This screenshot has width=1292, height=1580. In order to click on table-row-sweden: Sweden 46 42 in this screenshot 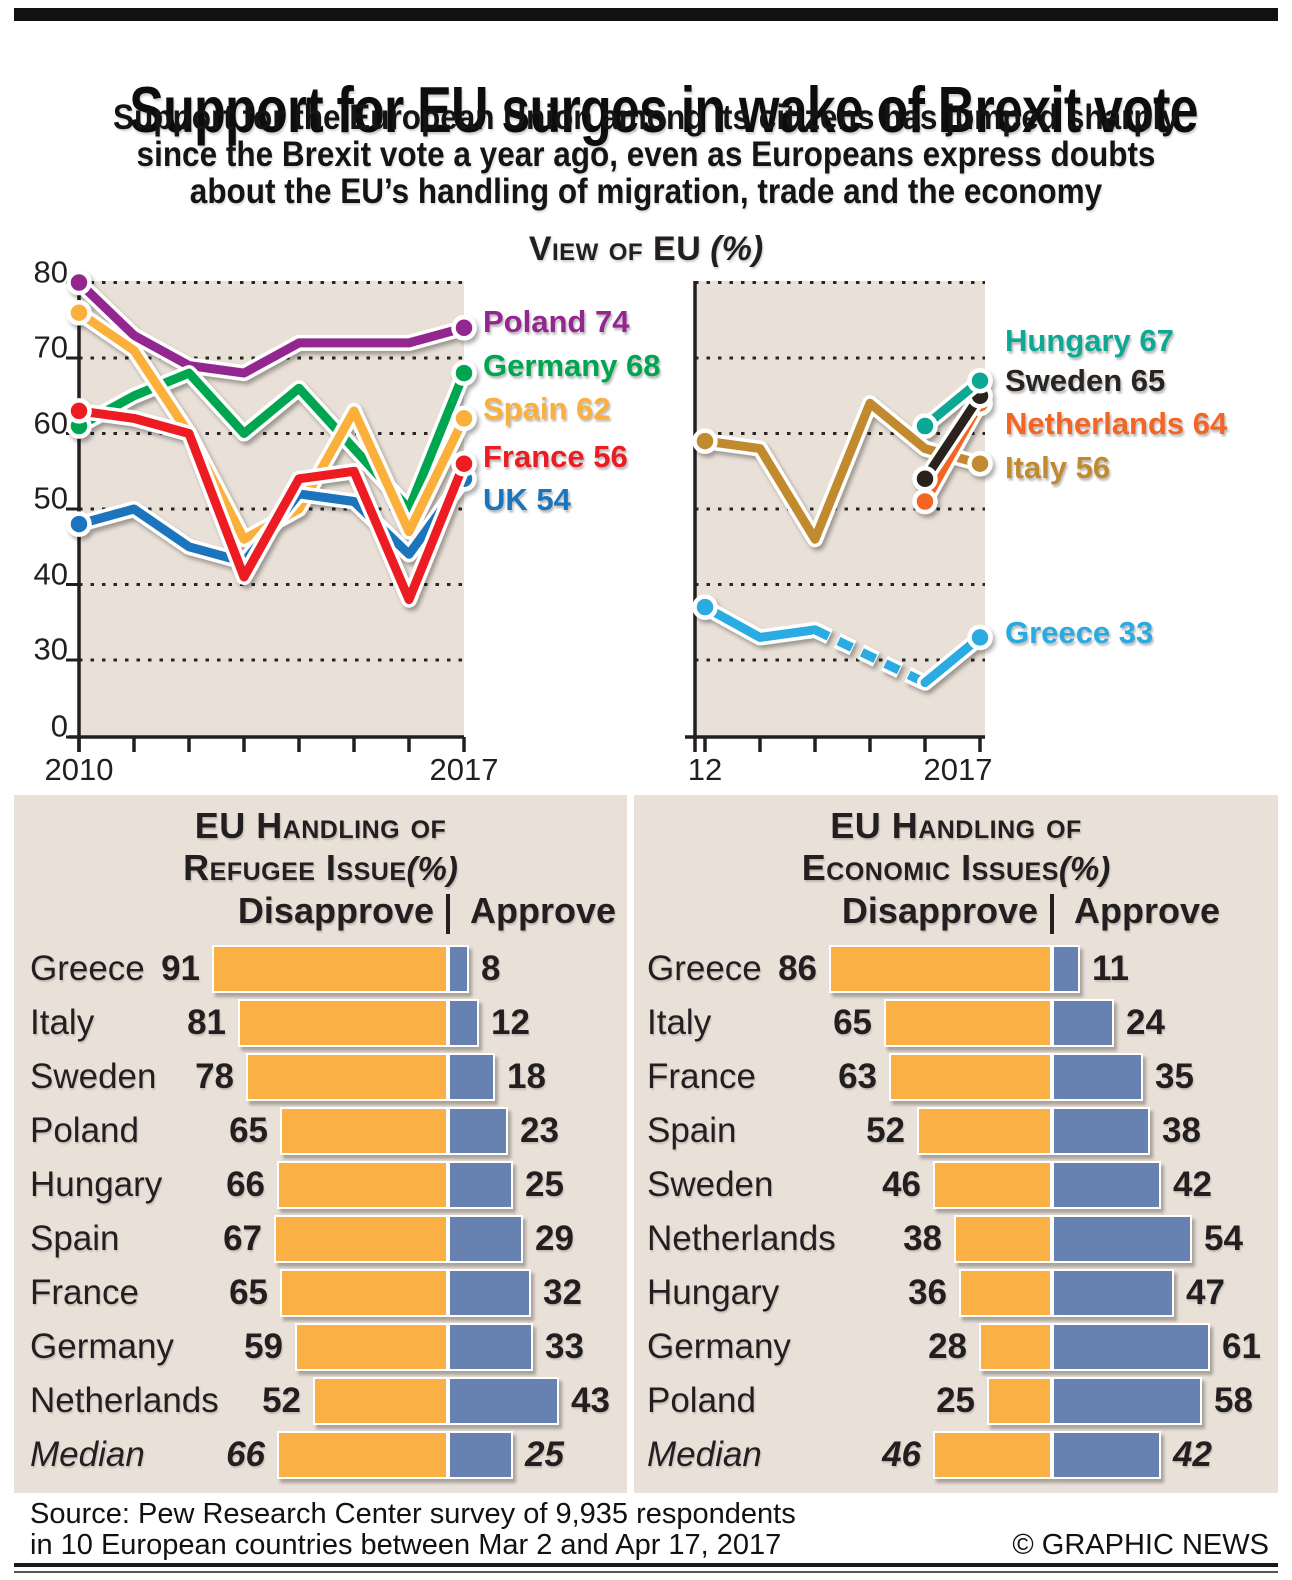, I will do `click(956, 1185)`.